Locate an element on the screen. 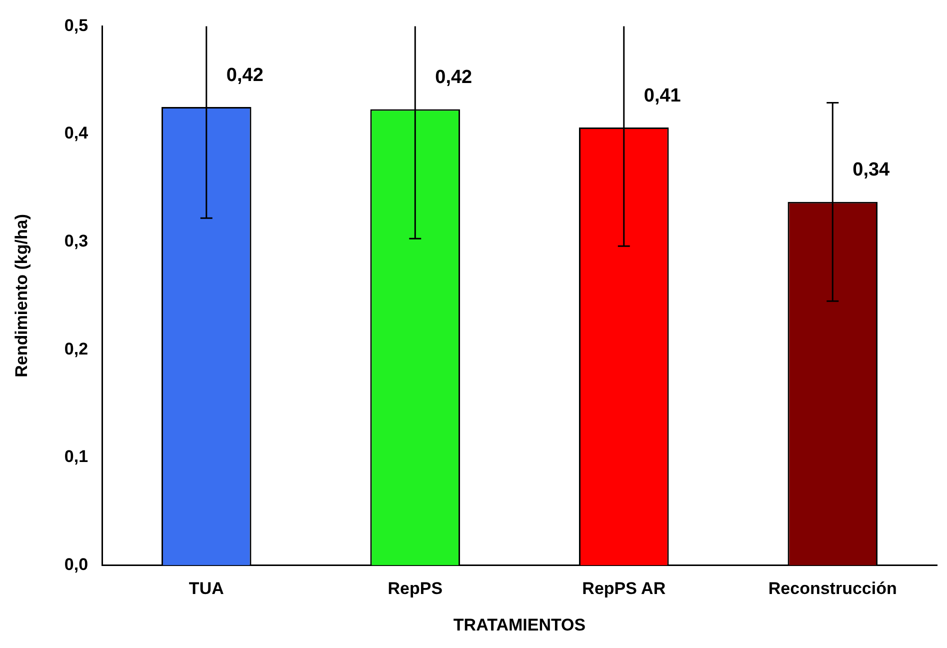  y-tick-label: 0,3 is located at coordinates (76, 240).